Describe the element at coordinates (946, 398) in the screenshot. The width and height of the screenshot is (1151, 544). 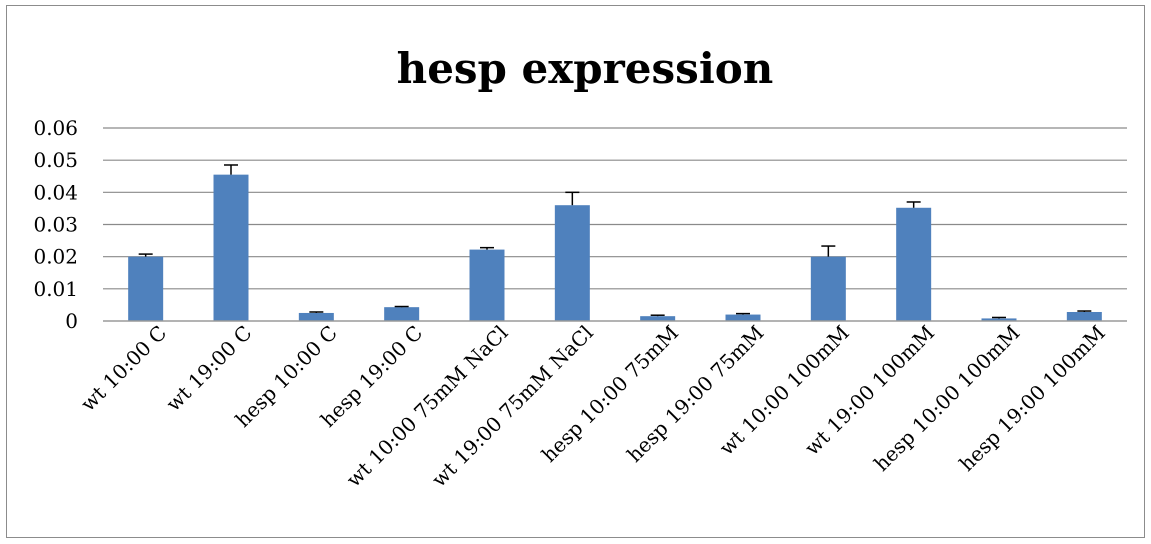
I see `x-tick-label: hesp 10:00 100mM` at that location.